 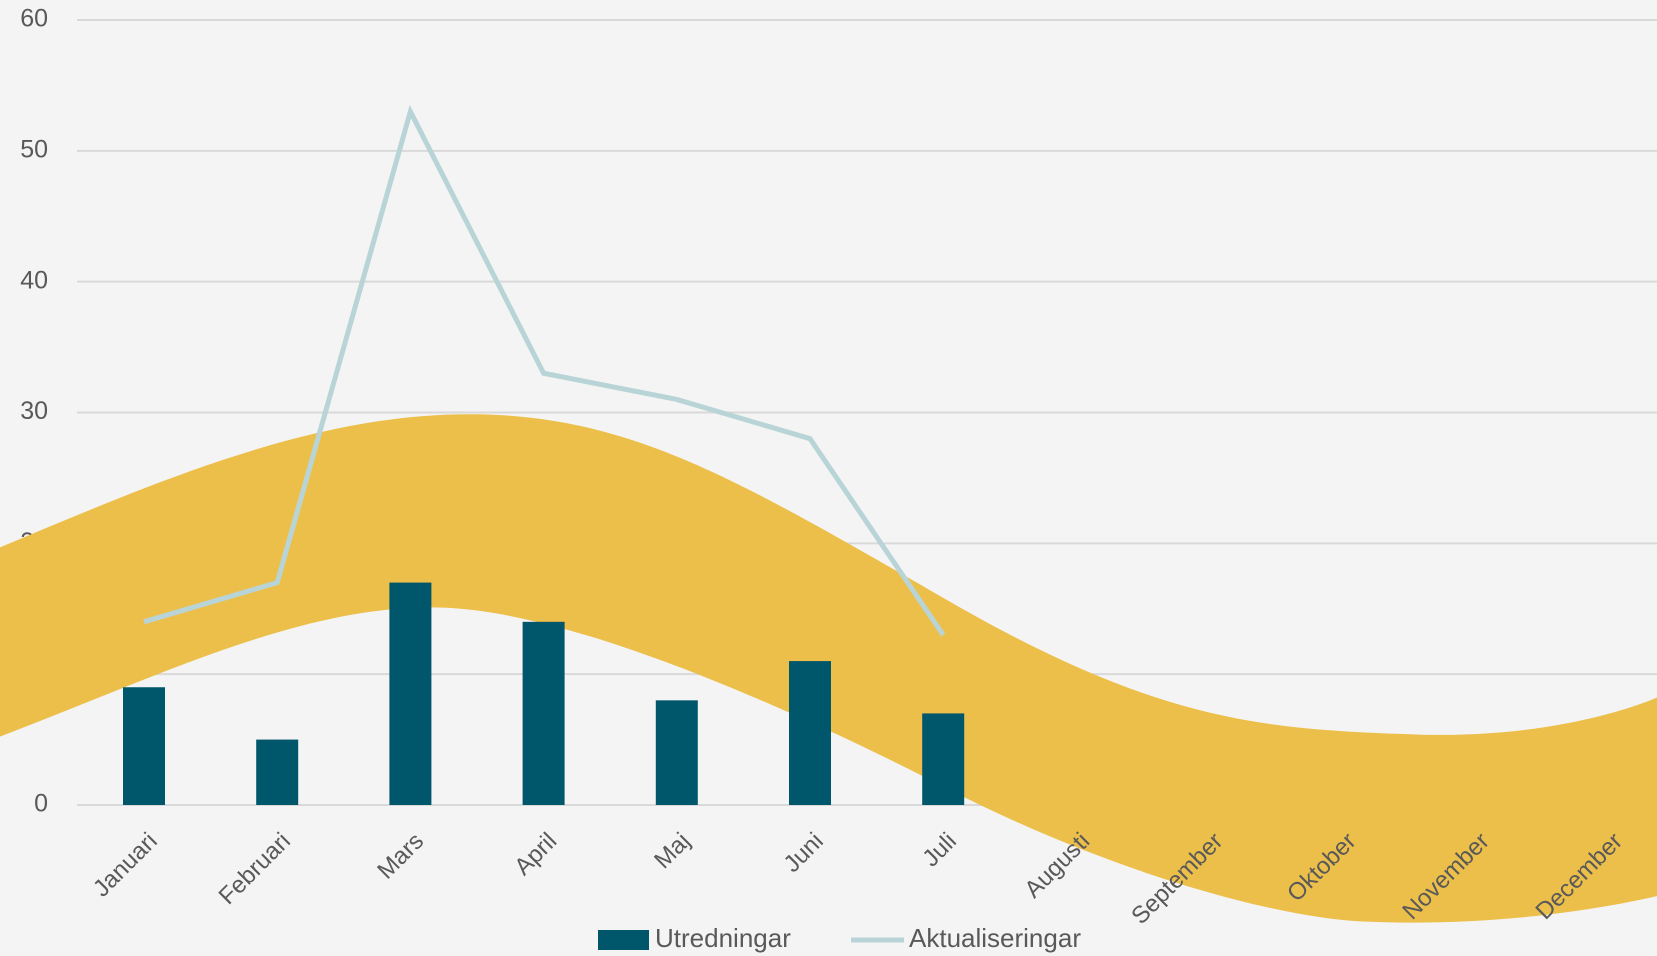 I want to click on y-tick-label: 40, so click(x=34, y=280).